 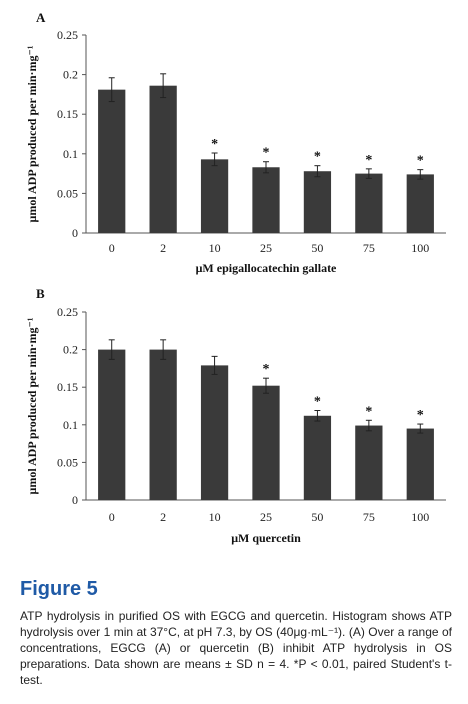 I want to click on x-axis-label: μM quercetin, so click(x=266, y=538).